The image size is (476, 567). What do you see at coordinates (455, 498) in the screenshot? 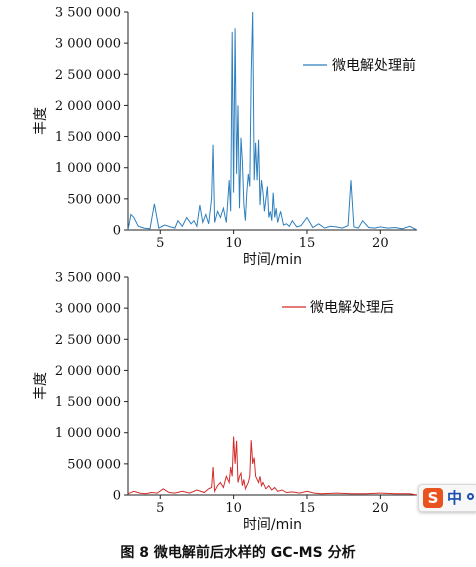
I see `ime-language-label: 中` at bounding box center [455, 498].